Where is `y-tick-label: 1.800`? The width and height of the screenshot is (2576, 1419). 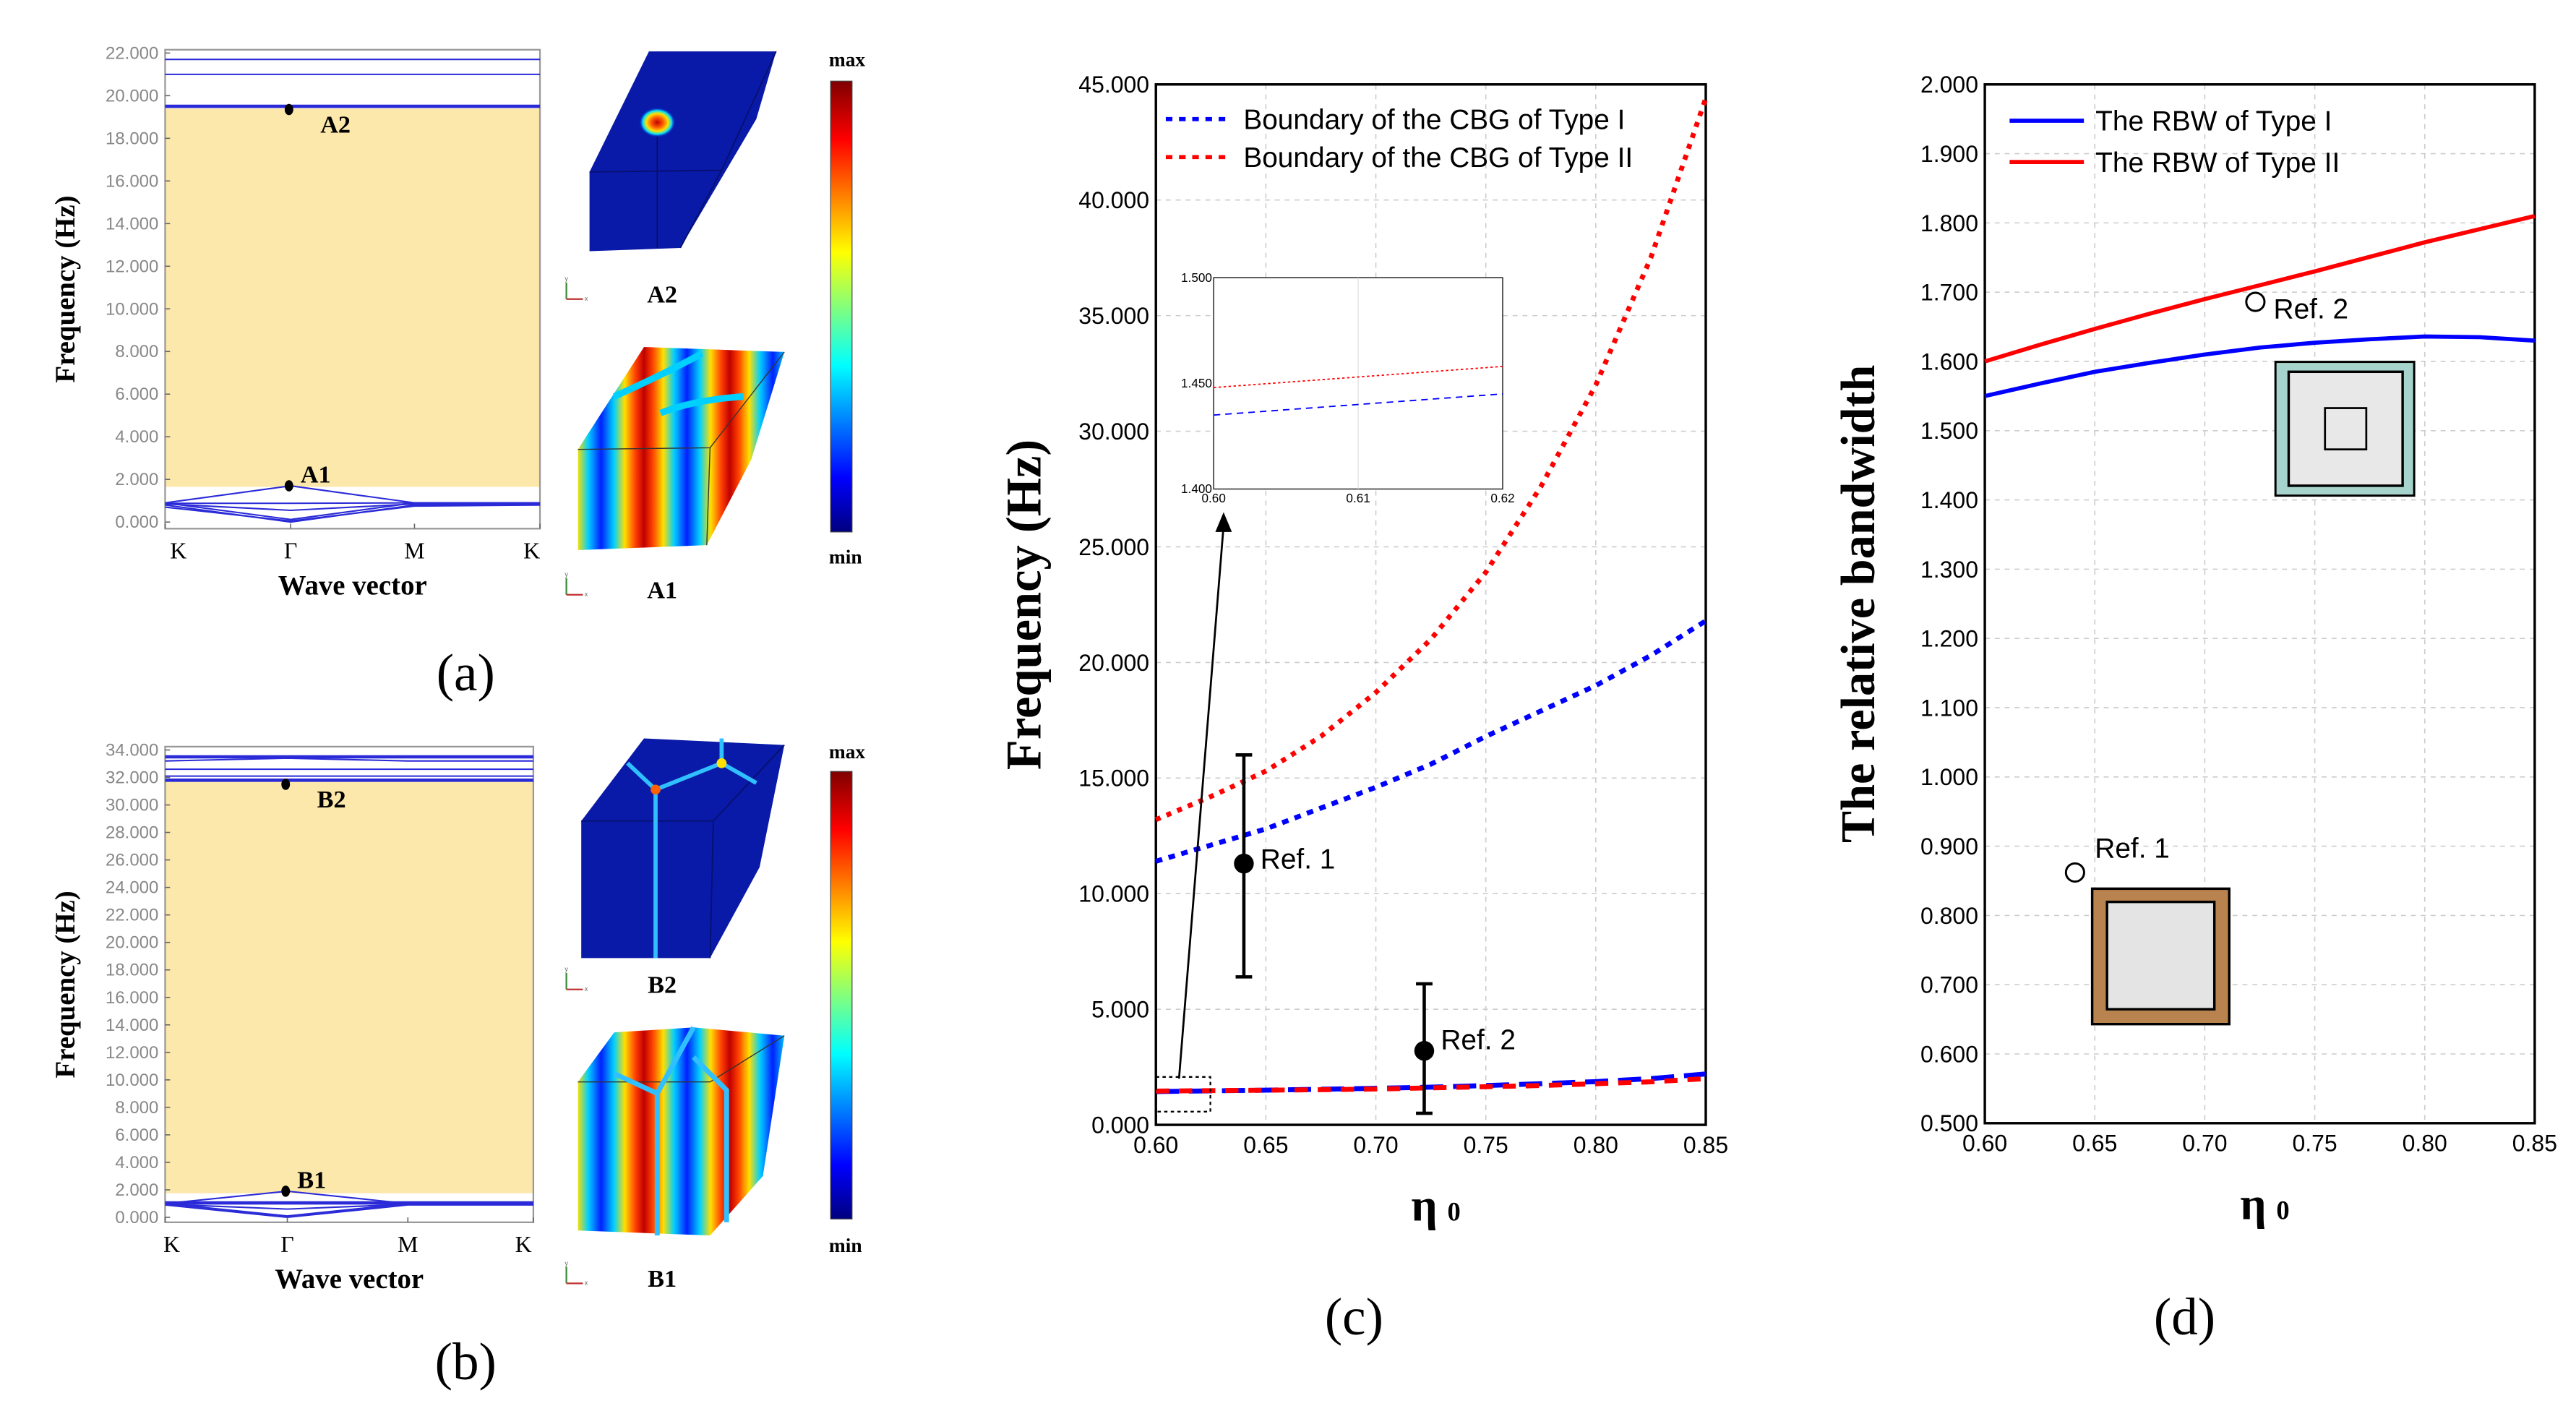 y-tick-label: 1.800 is located at coordinates (1949, 223).